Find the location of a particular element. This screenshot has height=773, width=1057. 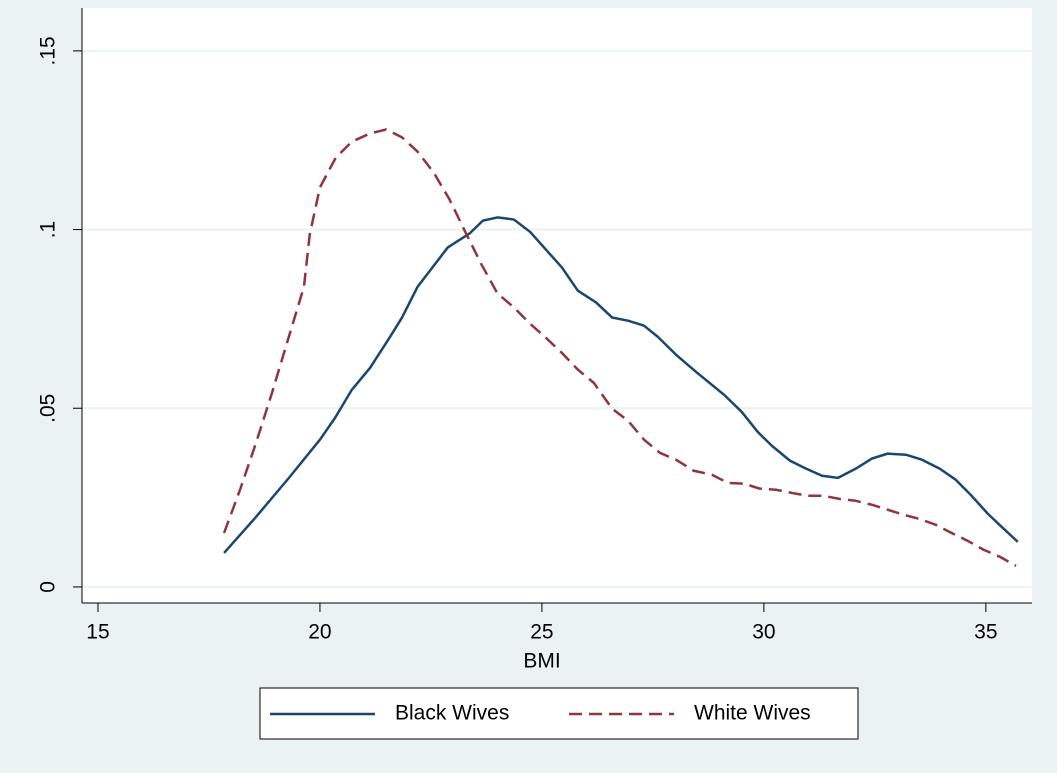

y-tick-label: .1 is located at coordinates (48, 230).